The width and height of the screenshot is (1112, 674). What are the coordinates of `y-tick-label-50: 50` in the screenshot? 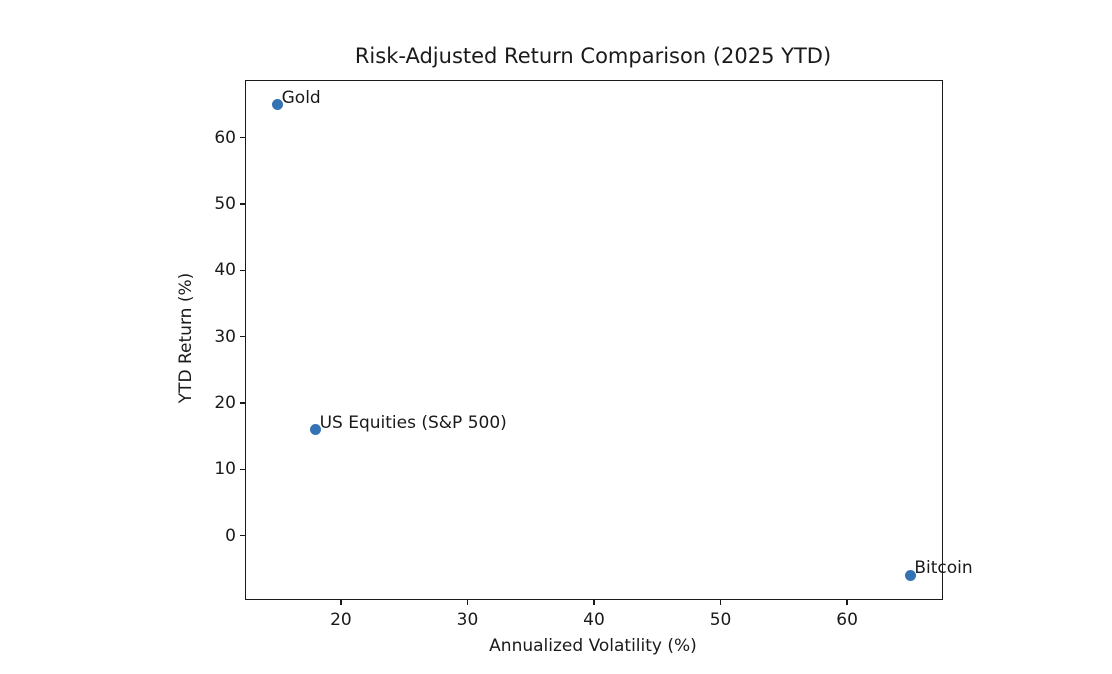 It's located at (225, 204).